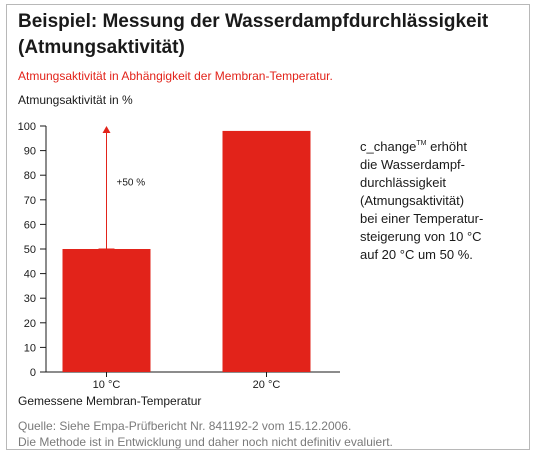 The image size is (538, 456). What do you see at coordinates (267, 385) in the screenshot?
I see `x-tick-label: 20 °C` at bounding box center [267, 385].